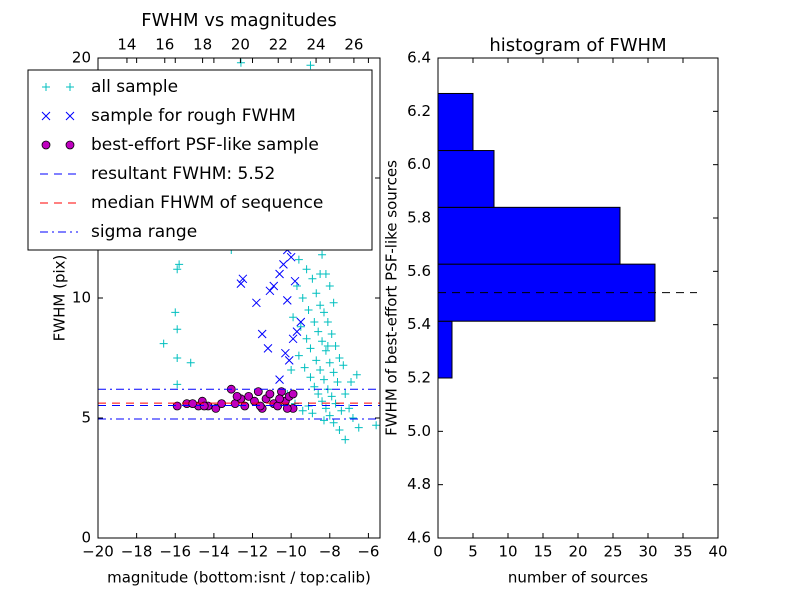 The image size is (800, 600). I want to click on x-axis-label: magnitude (bottom:isnt / top:calib), so click(239, 578).